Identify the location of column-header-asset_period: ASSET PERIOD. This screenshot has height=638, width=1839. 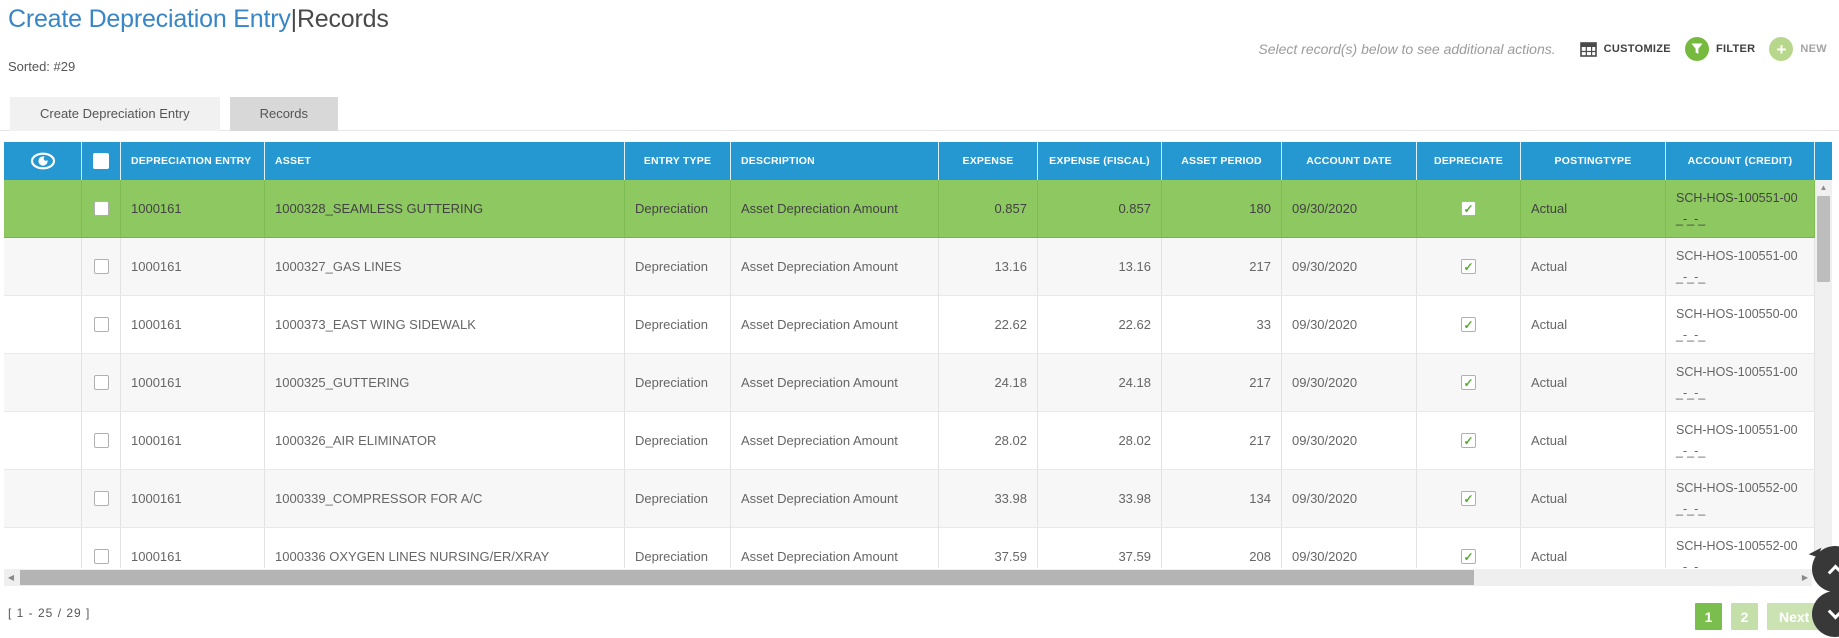
(1222, 161).